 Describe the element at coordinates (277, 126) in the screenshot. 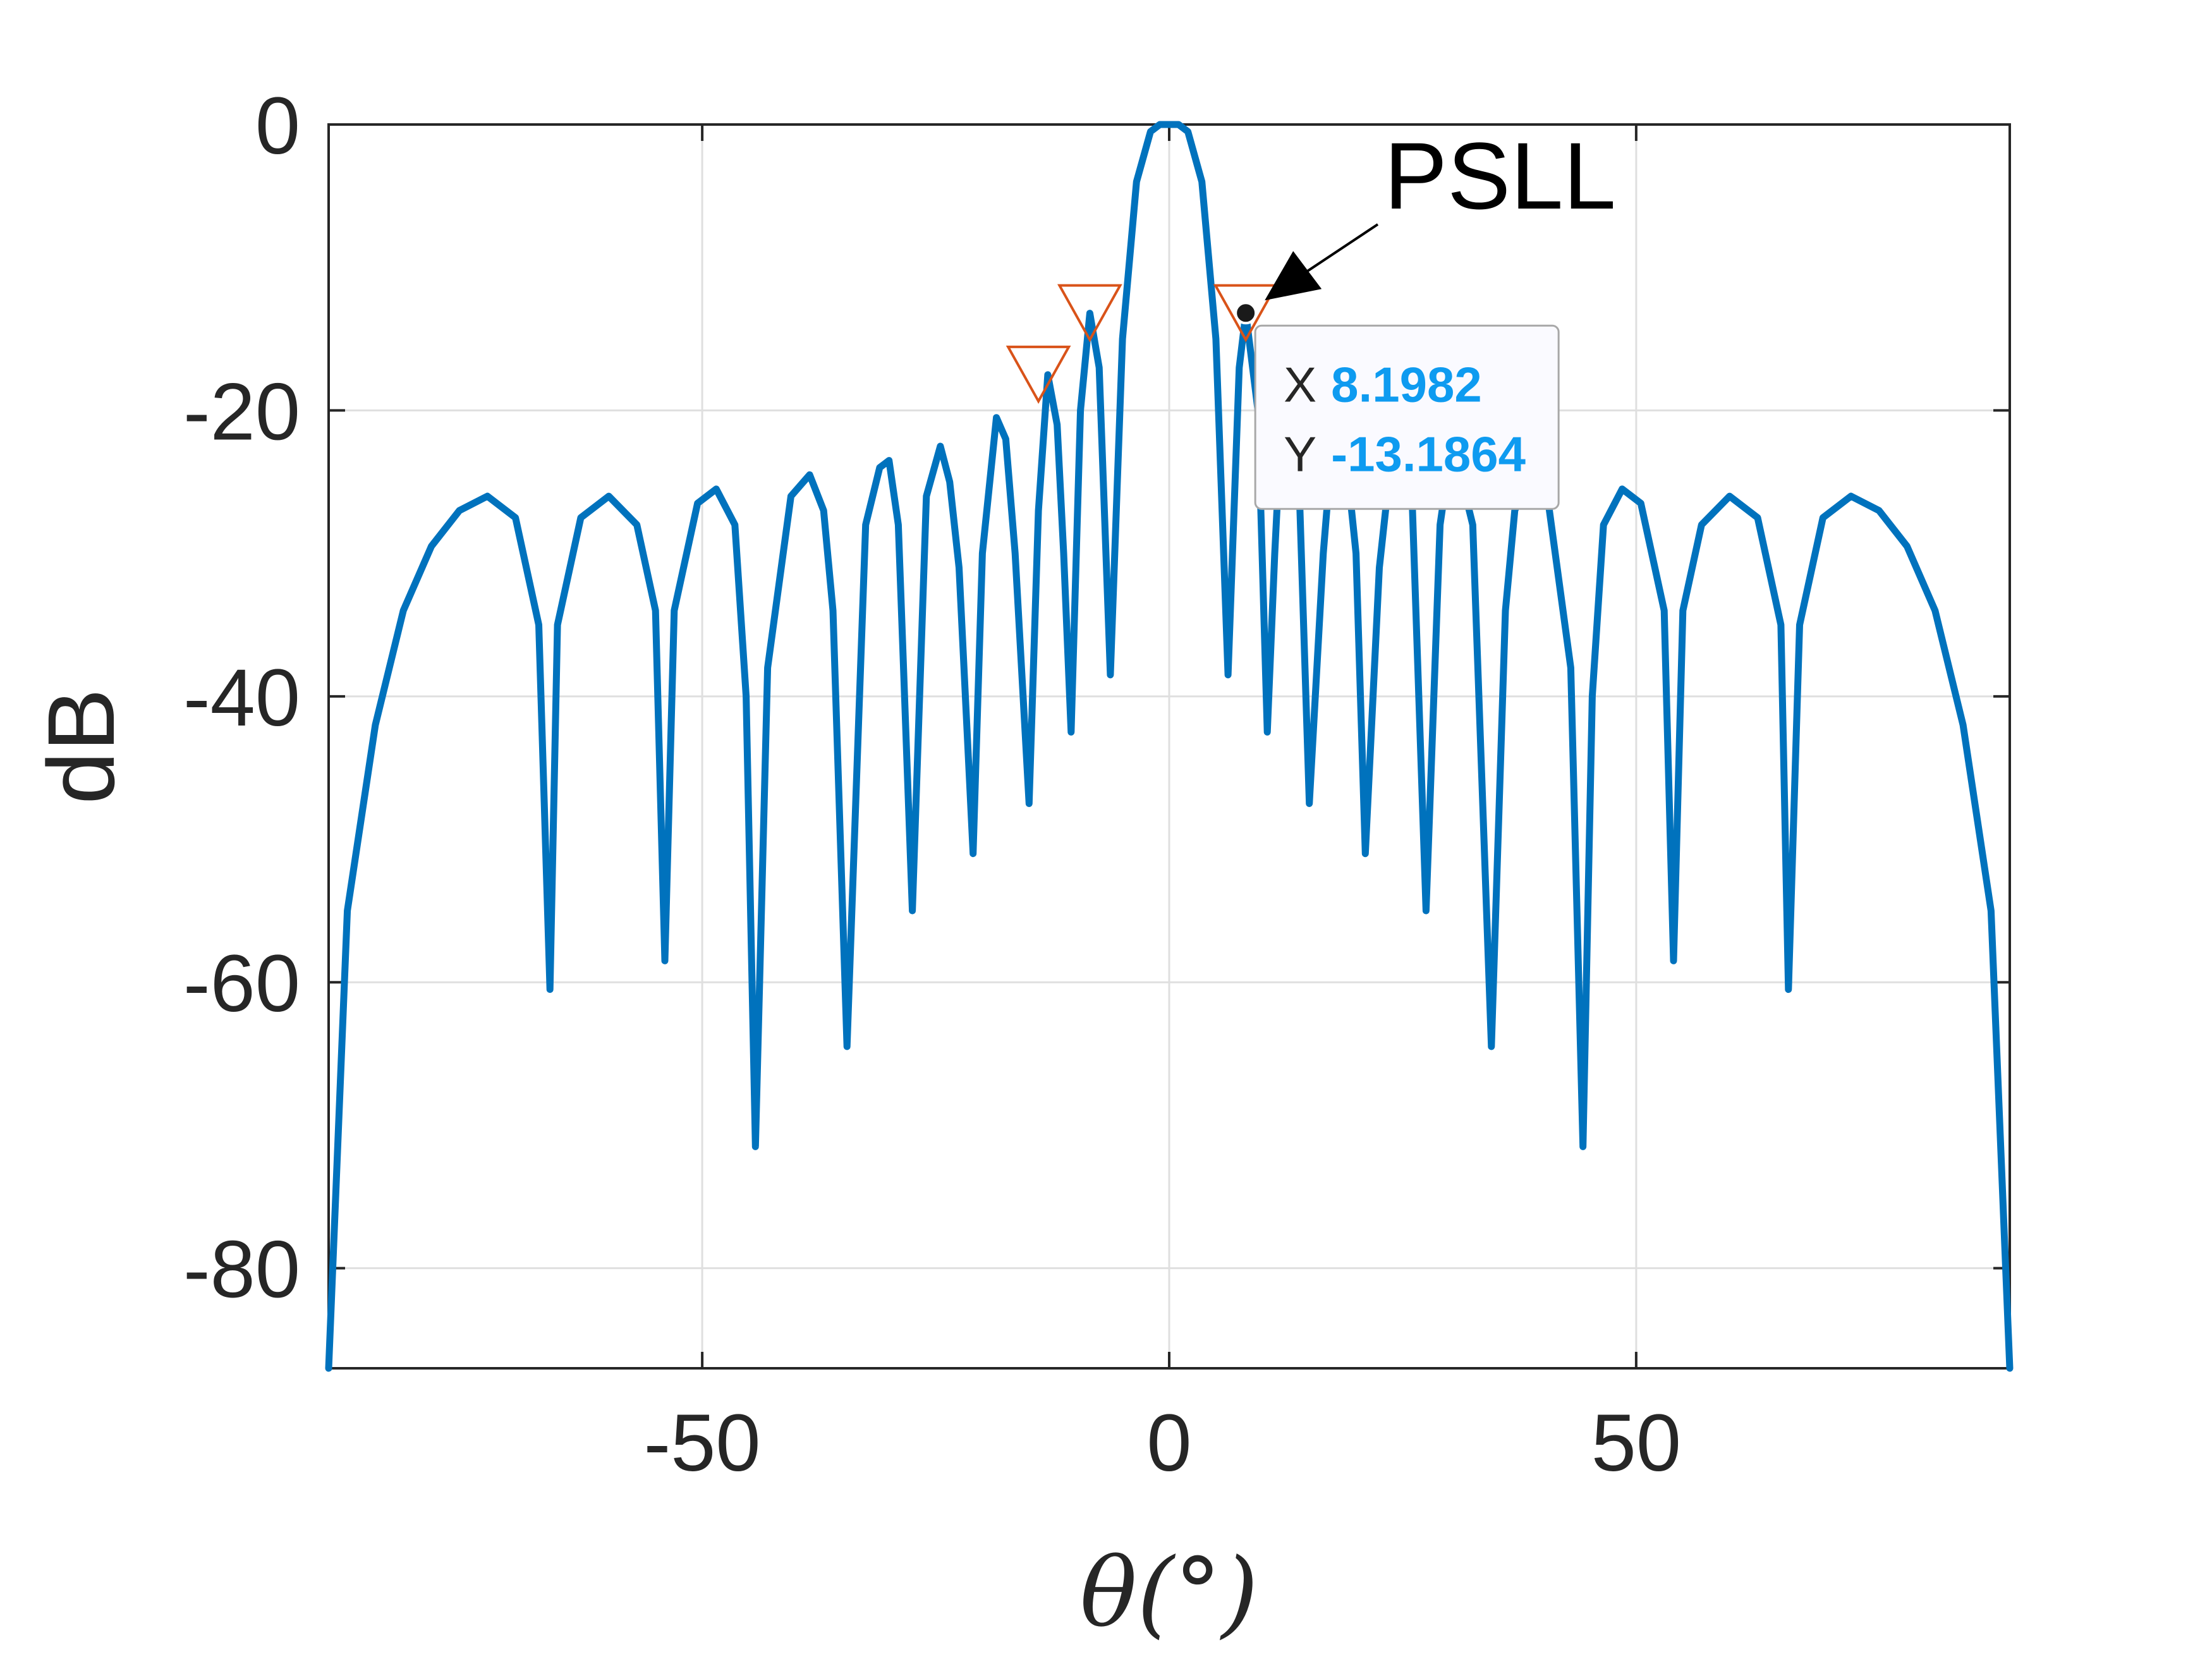

I see `y-tick-label: 0` at that location.